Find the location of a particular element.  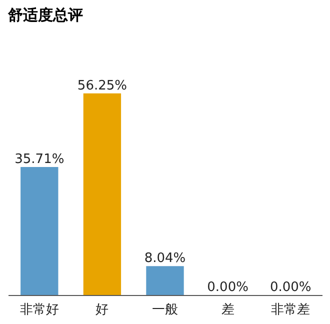

x-tick-label: 非常好 is located at coordinates (39, 310).